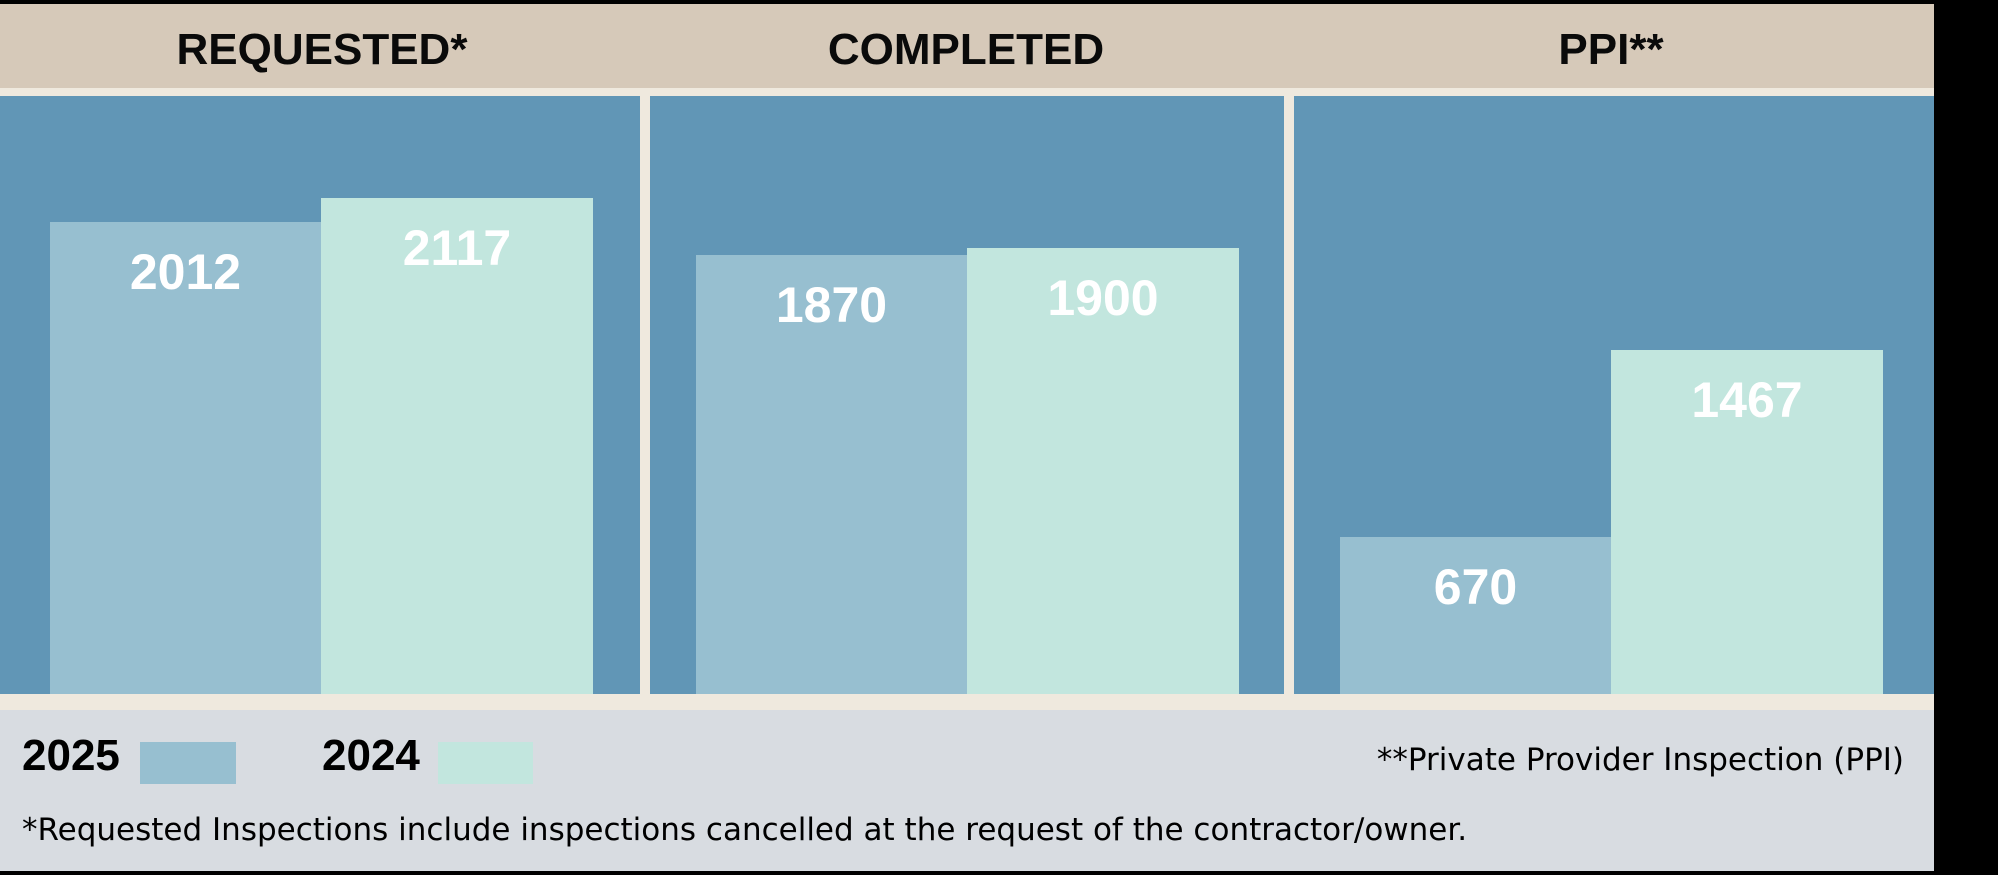 Image resolution: width=1998 pixels, height=875 pixels. Describe the element at coordinates (1475, 587) in the screenshot. I see `data-label-2025-2: 670` at that location.